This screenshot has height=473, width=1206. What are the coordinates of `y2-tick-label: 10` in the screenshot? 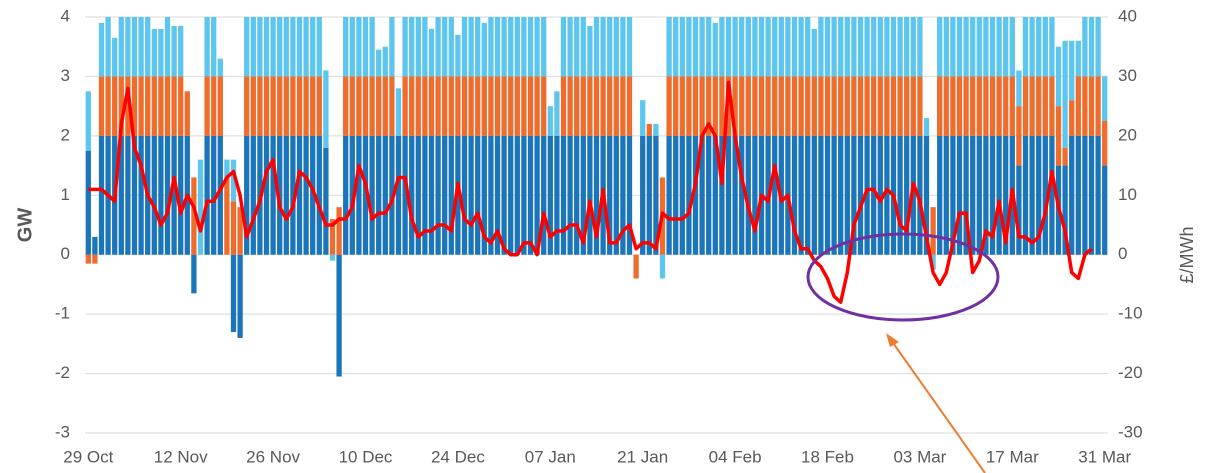 It's located at (1127, 194).